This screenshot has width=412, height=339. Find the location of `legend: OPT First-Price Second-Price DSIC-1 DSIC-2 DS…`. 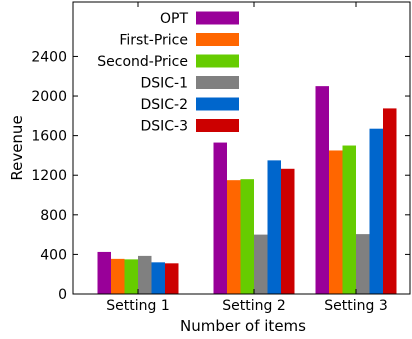

legend: OPT First-Price Second-Price DSIC-1 DSIC-2 DS… is located at coordinates (168, 73).